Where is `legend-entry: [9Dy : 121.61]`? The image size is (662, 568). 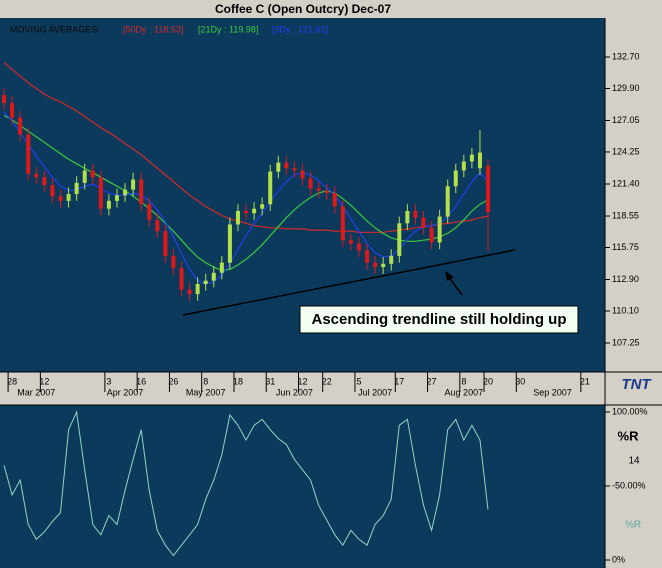
legend-entry: [9Dy : 121.61] is located at coordinates (300, 29).